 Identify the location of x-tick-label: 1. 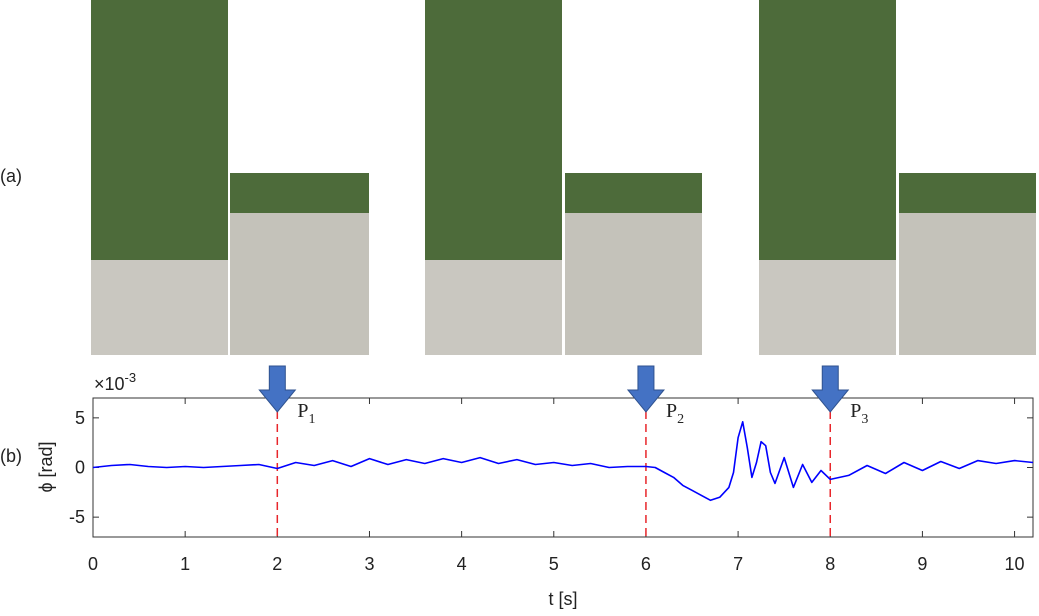
(185, 564).